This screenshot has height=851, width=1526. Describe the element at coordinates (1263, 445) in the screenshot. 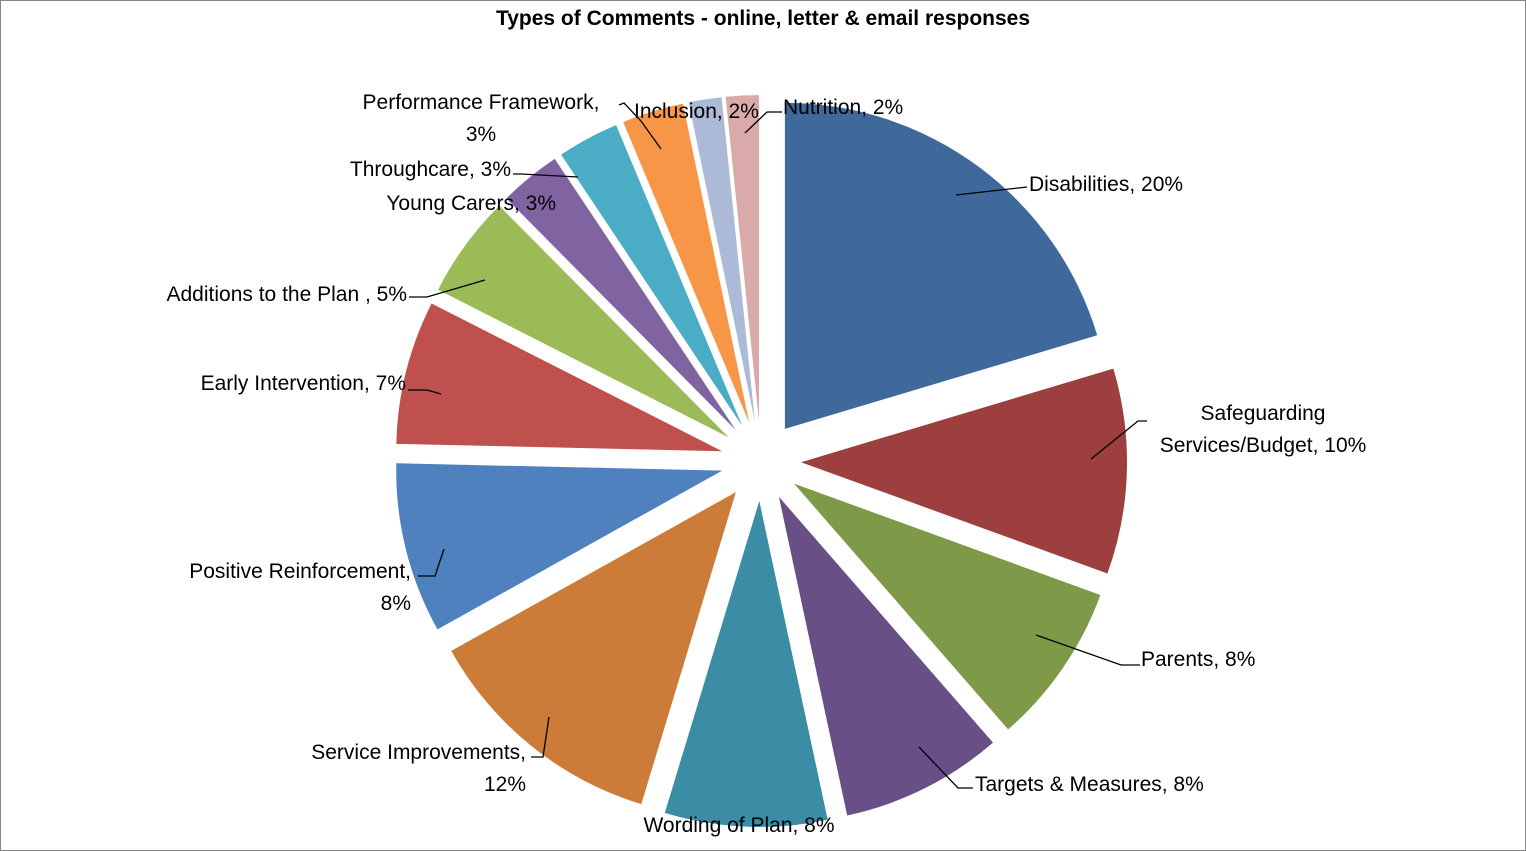

I see `data-label-line: Services/Budget, 10%` at that location.